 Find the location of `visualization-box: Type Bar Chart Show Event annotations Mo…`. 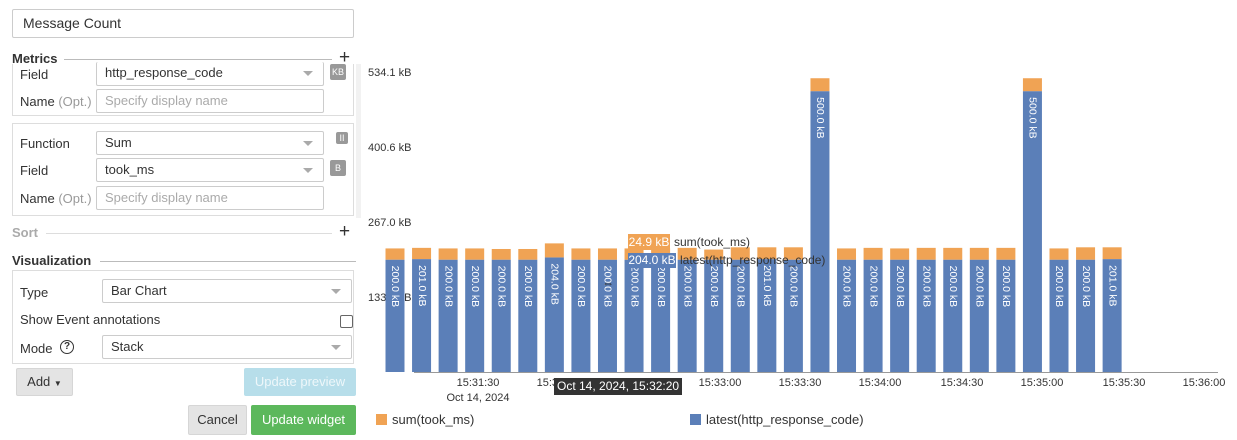

visualization-box: Type Bar Chart Show Event annotations Mo… is located at coordinates (183, 317).